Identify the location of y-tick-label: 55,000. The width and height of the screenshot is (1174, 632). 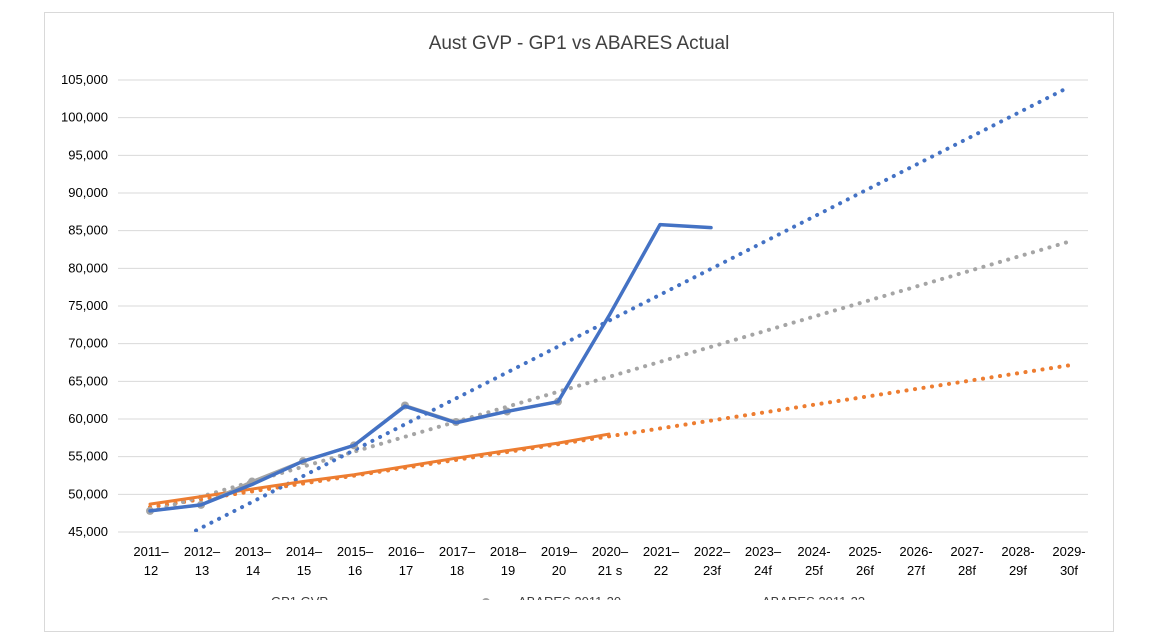
(88, 456).